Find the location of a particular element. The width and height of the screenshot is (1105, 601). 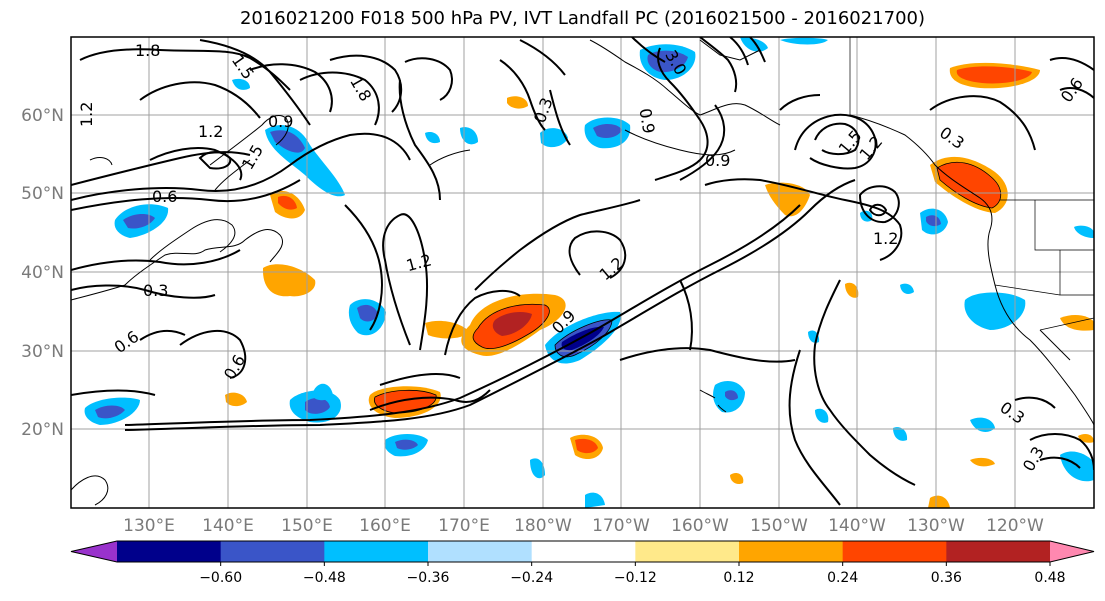

colorbar-tick-label: −0.60 is located at coordinates (220, 578).